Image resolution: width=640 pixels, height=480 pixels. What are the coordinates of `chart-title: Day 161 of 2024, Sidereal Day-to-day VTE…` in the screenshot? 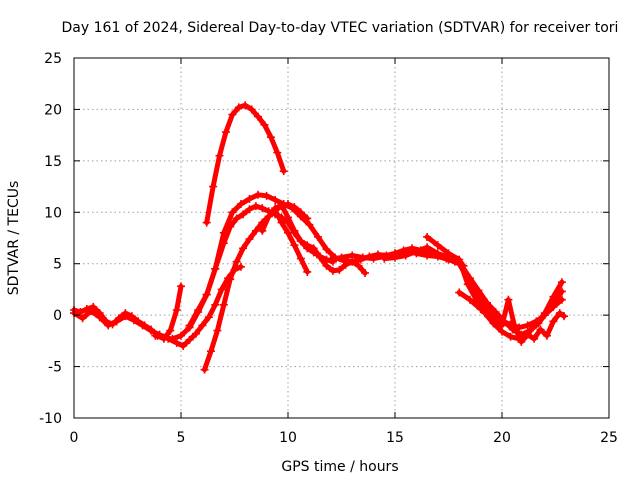 It's located at (340, 28).